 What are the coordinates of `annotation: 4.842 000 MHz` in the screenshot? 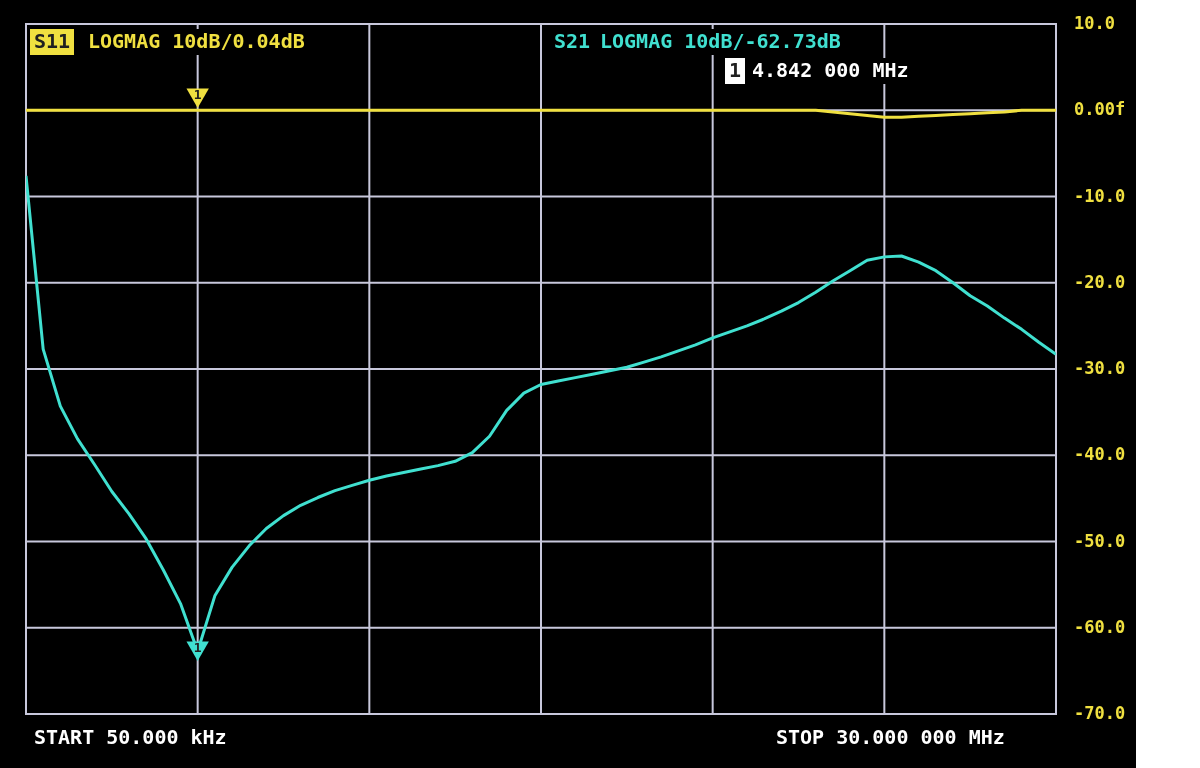 It's located at (830, 70).